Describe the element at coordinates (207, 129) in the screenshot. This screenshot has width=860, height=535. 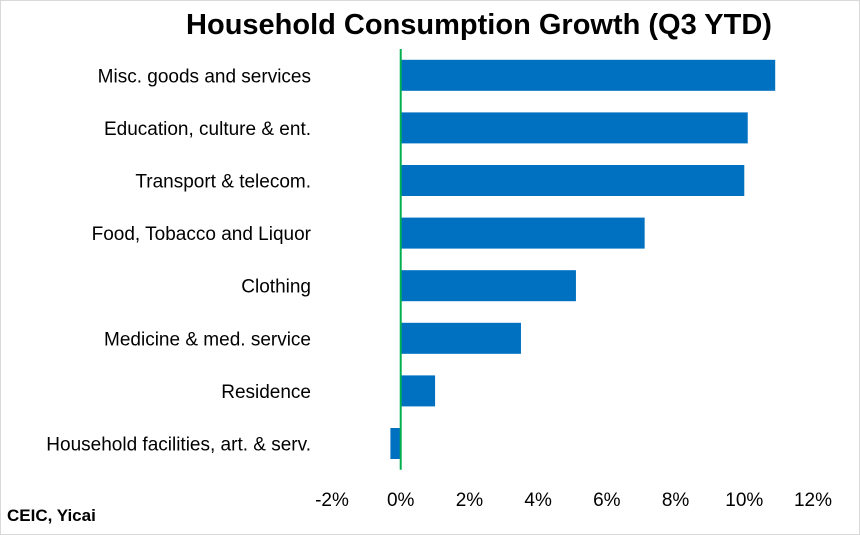
I see `category-label: Education, culture & ent.` at that location.